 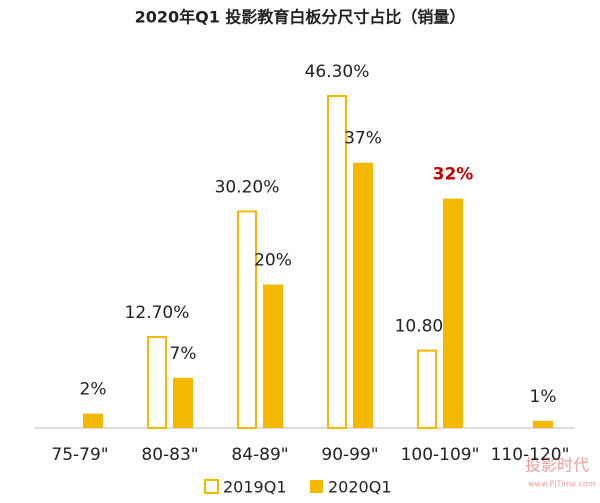 I want to click on chart-title: 2020年Q1 投影教育白板分尺寸占比（销量）, so click(x=300, y=17).